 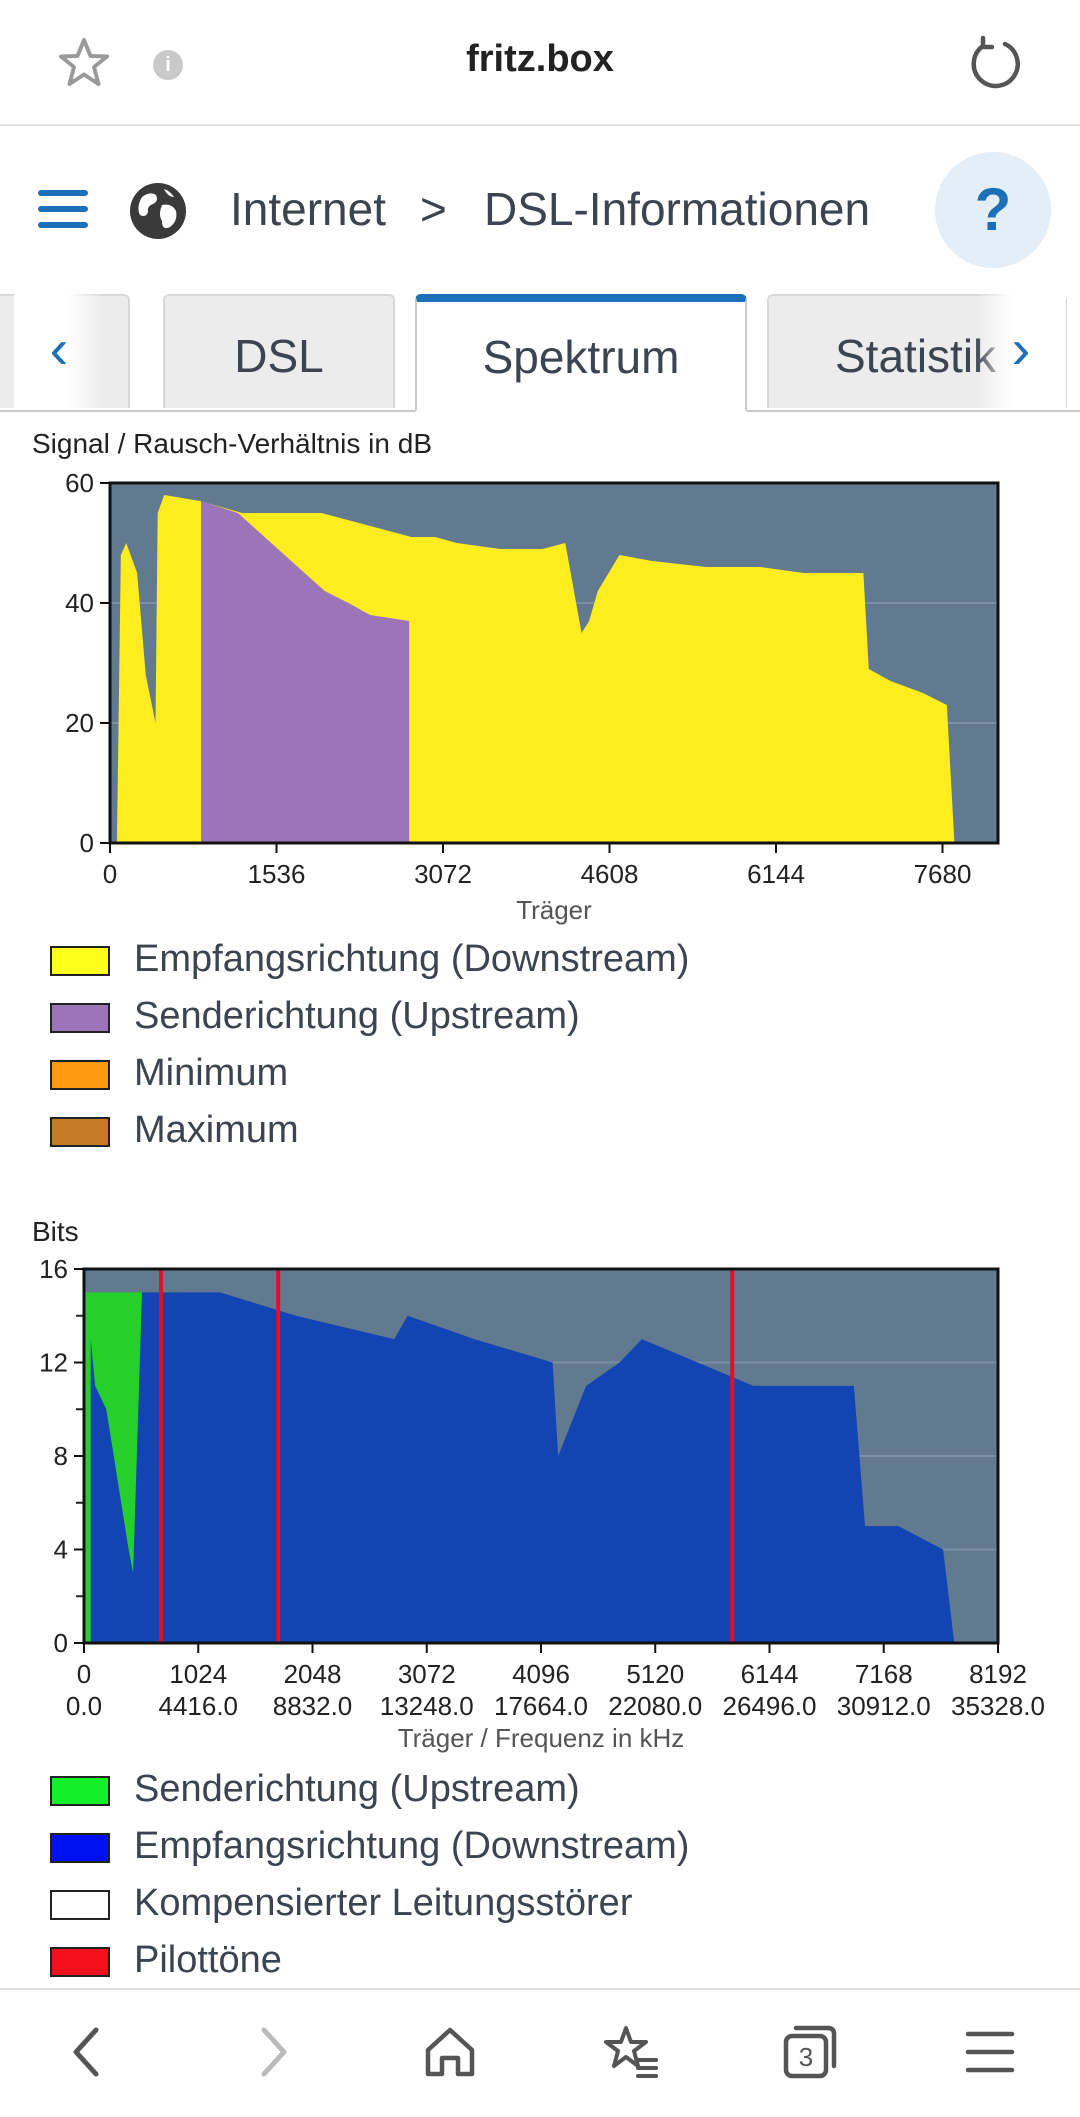 I want to click on page-title: DSL-Informationen, so click(x=677, y=209).